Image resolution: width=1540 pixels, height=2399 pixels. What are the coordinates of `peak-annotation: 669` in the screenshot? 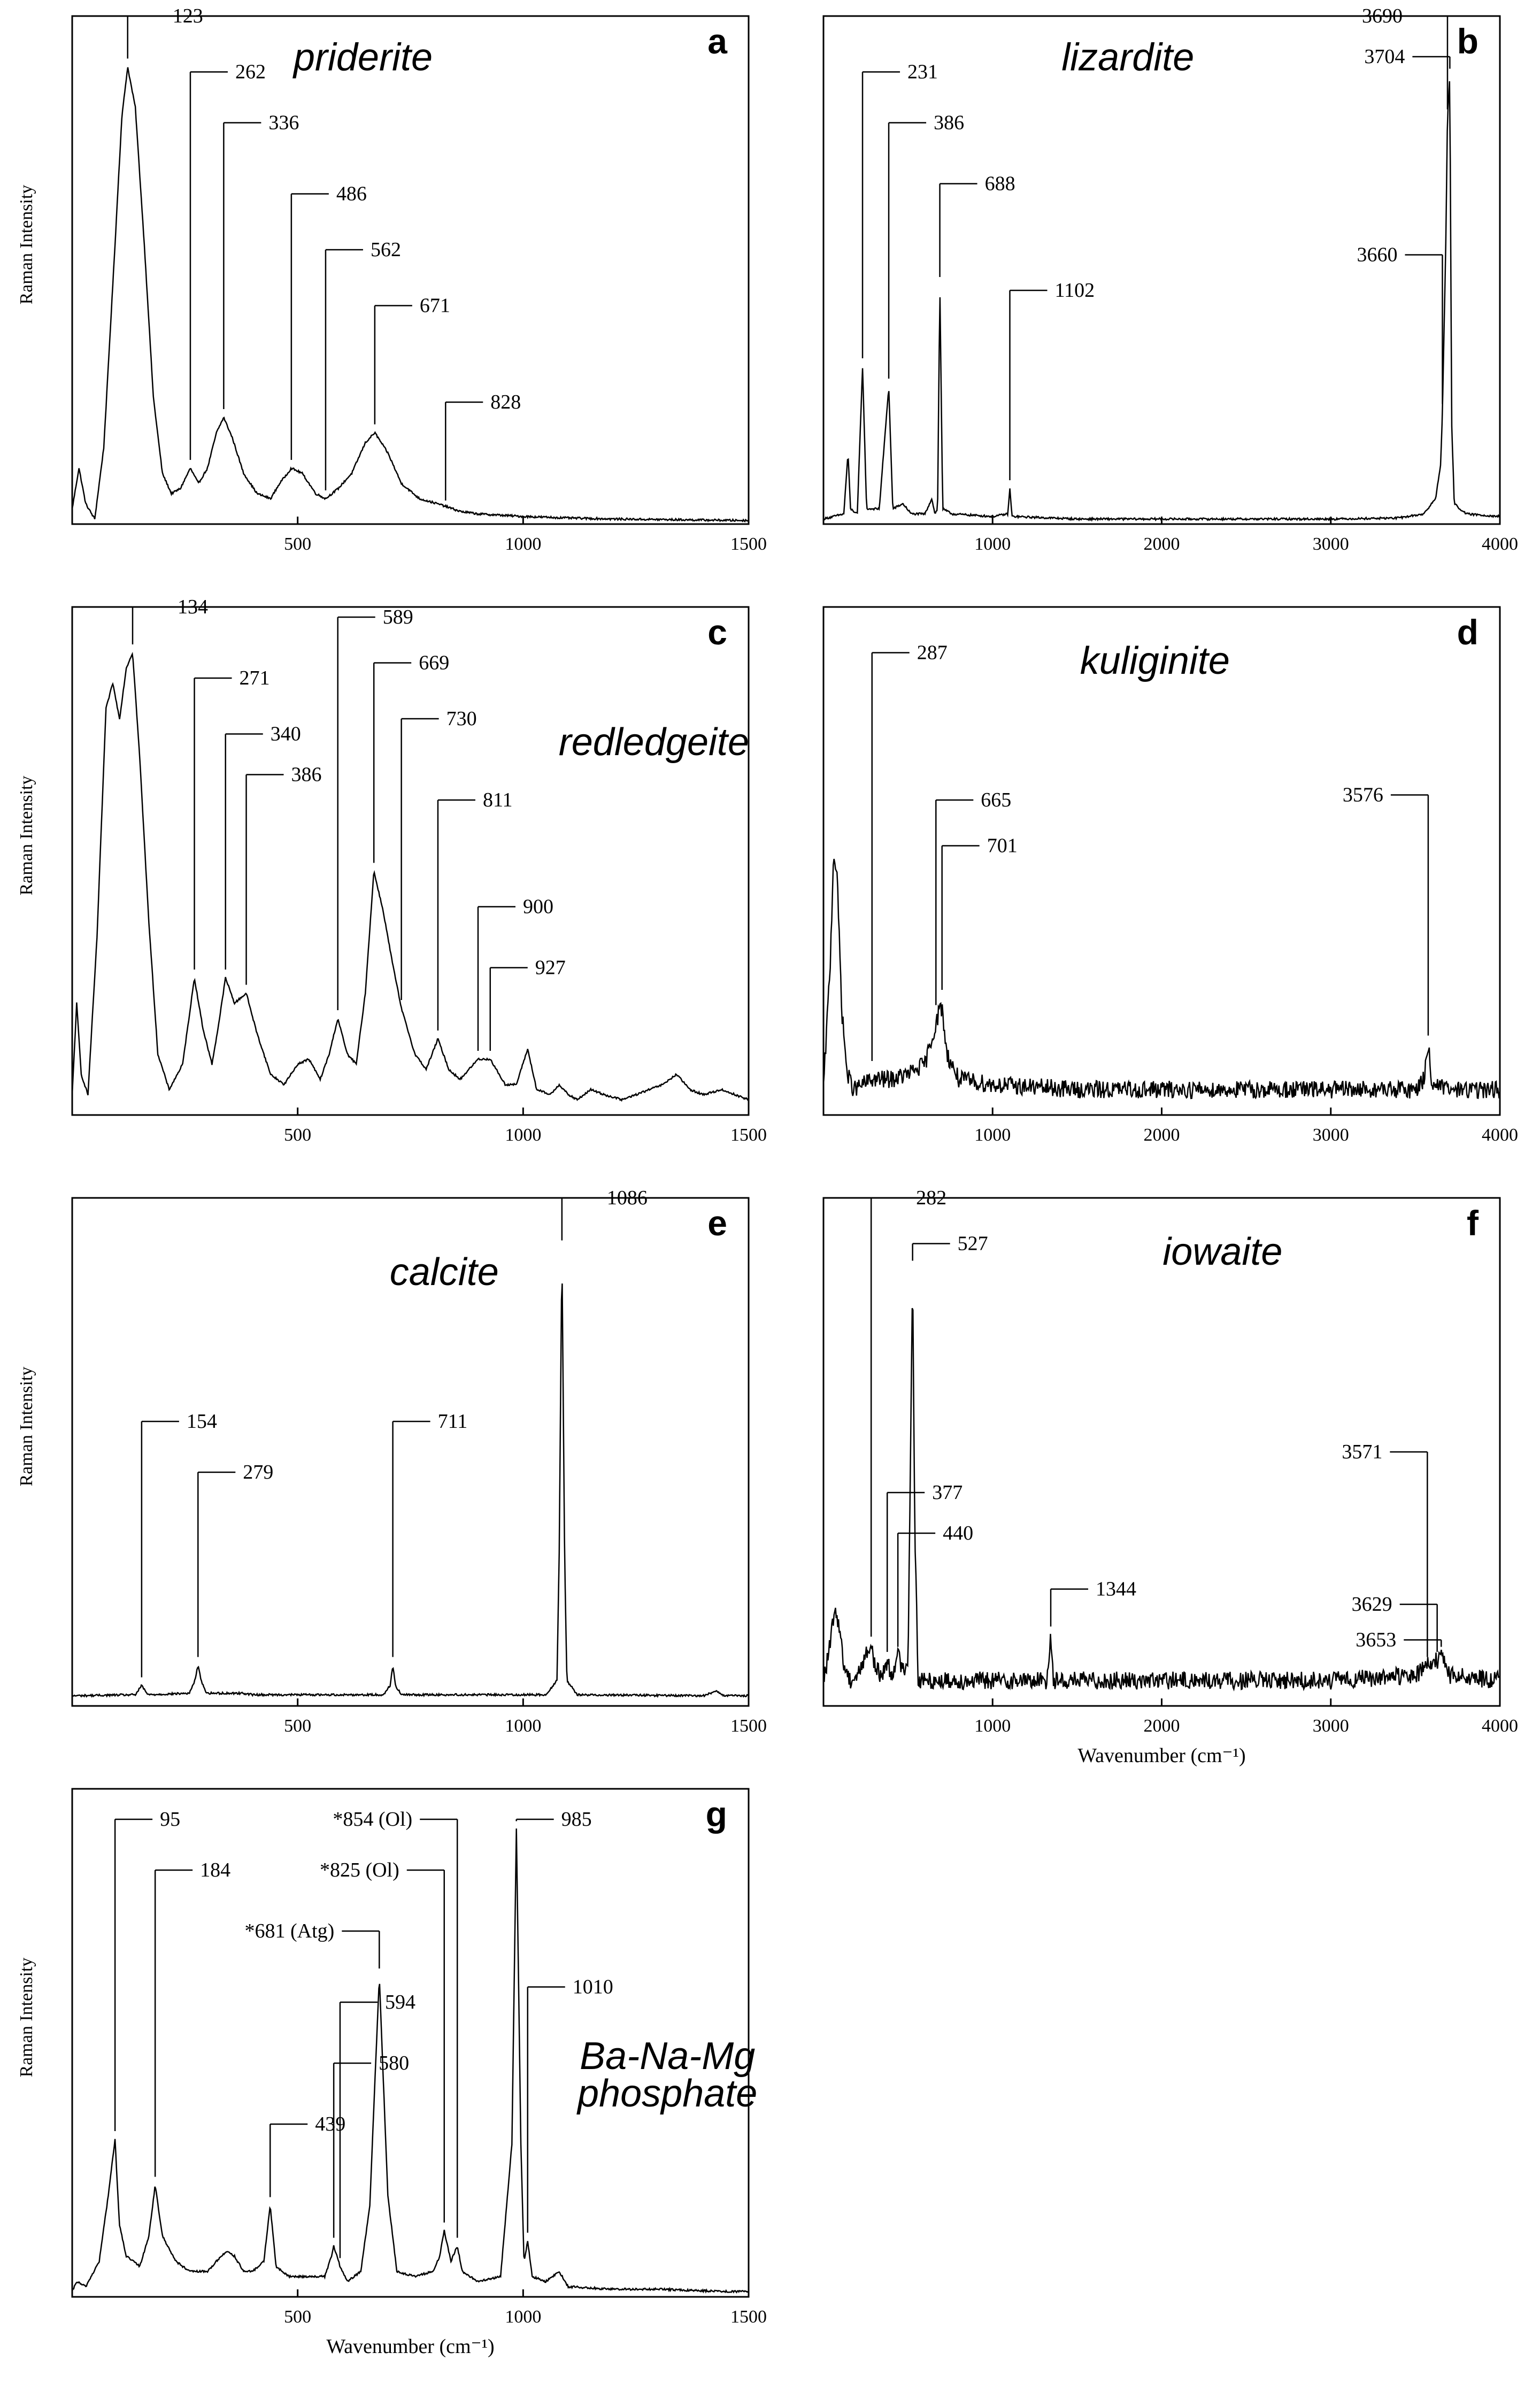 It's located at (411, 758).